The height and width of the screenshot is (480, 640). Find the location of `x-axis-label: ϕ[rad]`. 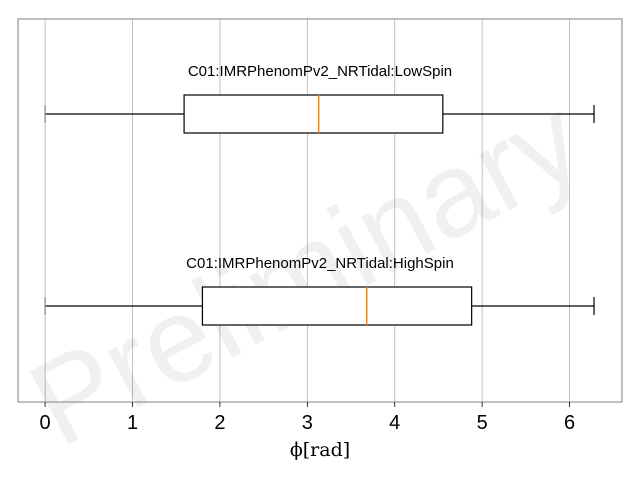

x-axis-label: ϕ[rad] is located at coordinates (320, 450).